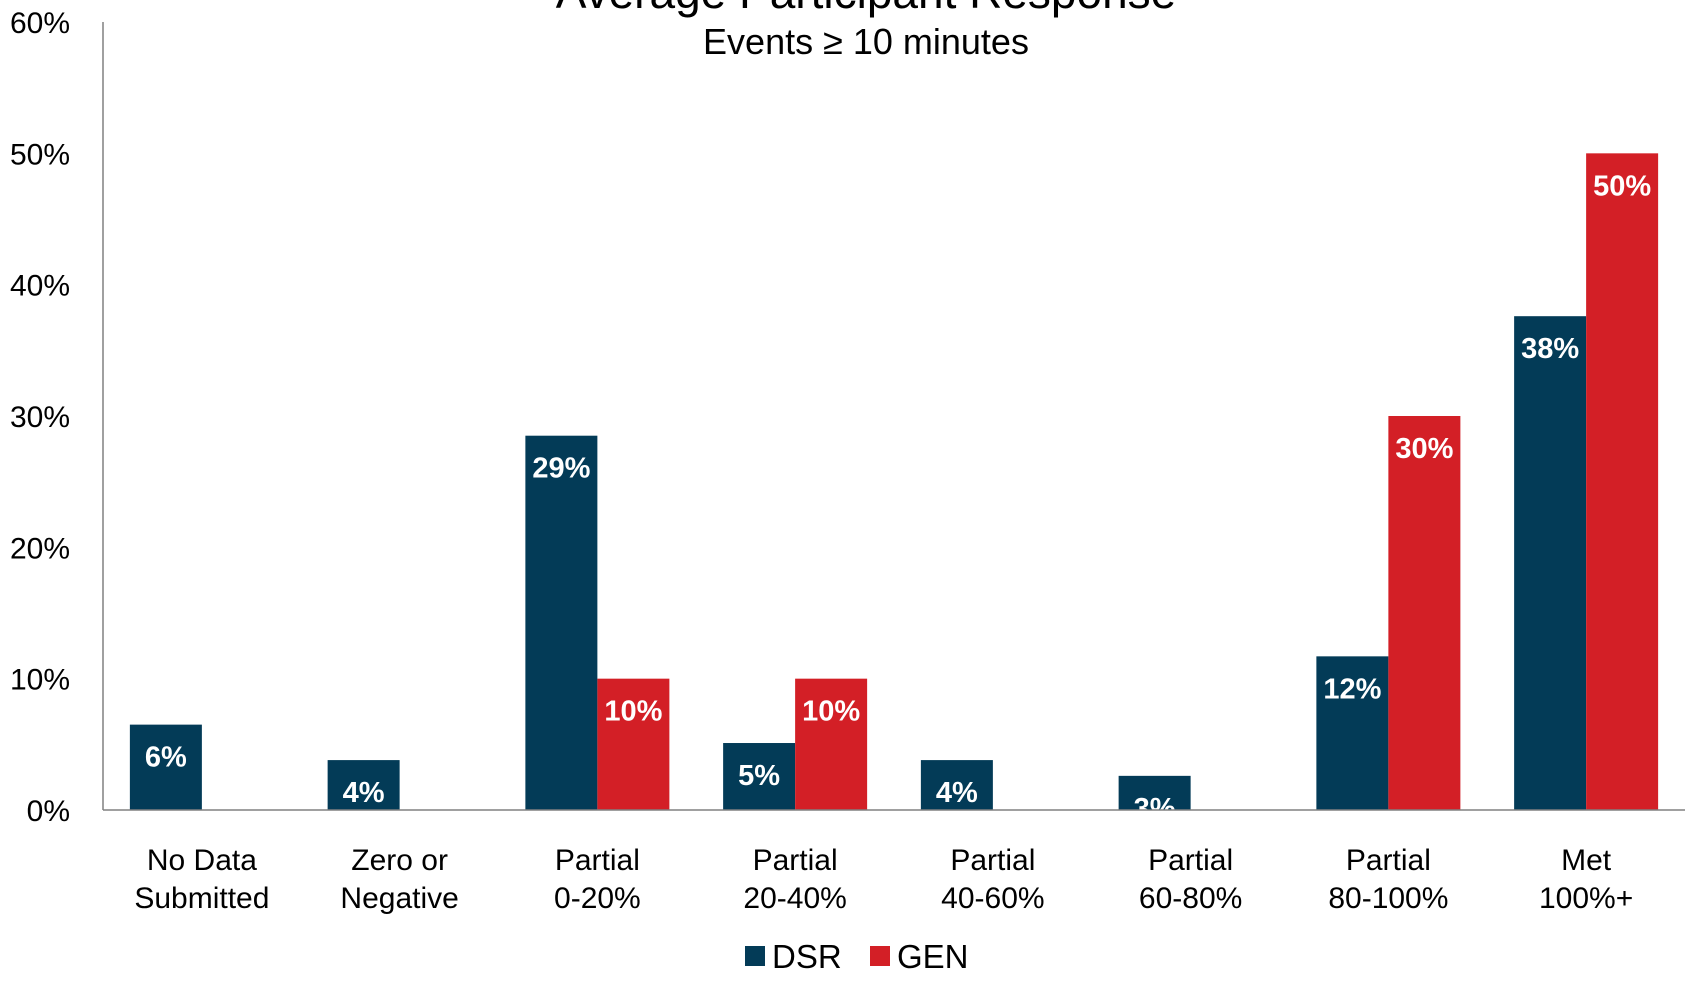 The height and width of the screenshot is (983, 1688). I want to click on x-tick-label: Met, so click(1586, 860).